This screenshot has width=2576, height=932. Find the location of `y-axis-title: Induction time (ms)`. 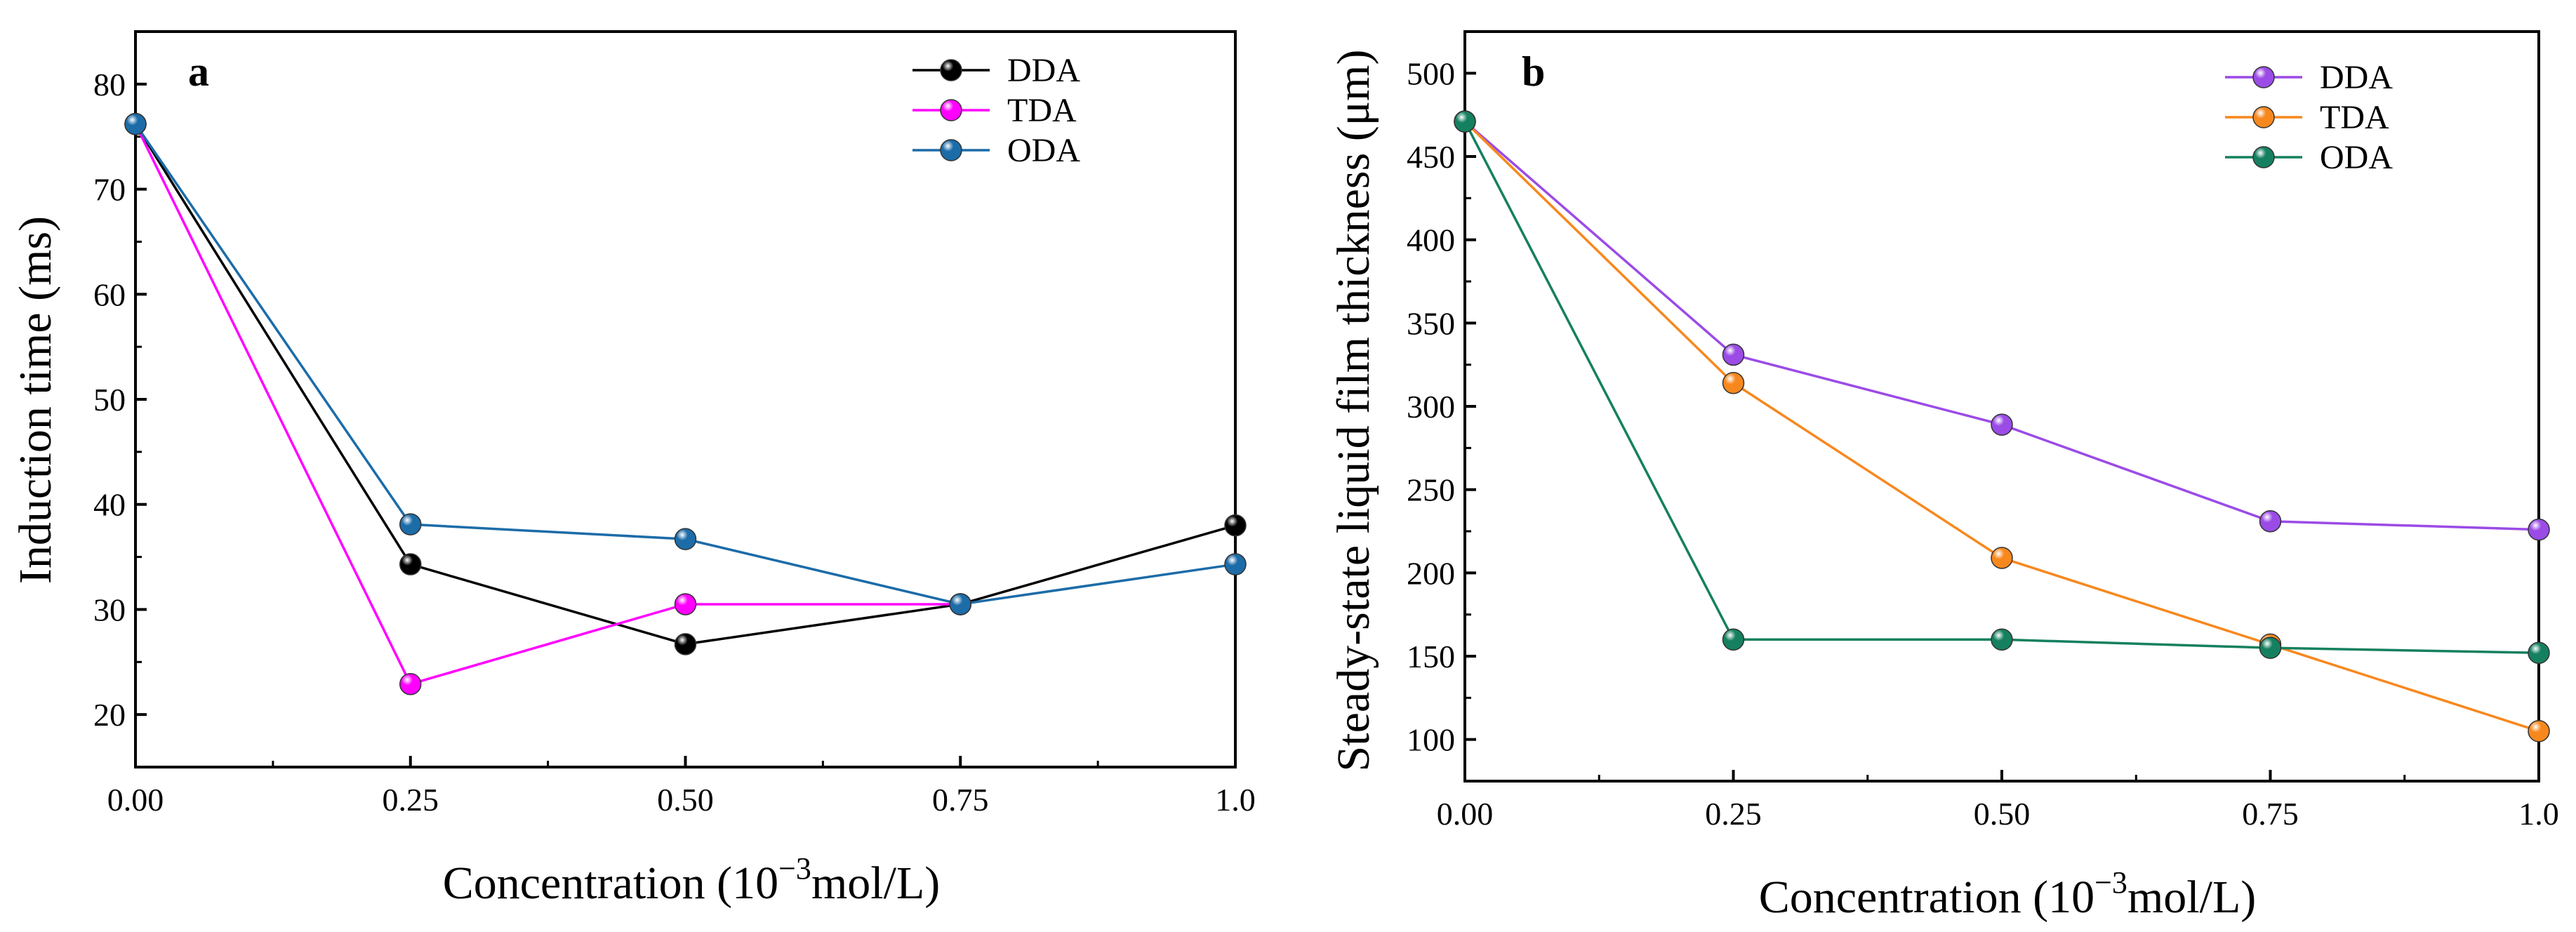

y-axis-title: Induction time (ms) is located at coordinates (35, 400).